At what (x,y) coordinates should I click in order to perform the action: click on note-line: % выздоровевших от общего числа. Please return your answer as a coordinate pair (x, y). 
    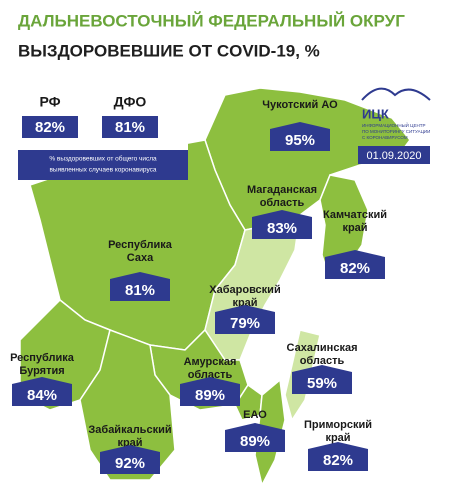
    Looking at the image, I should click on (103, 159).